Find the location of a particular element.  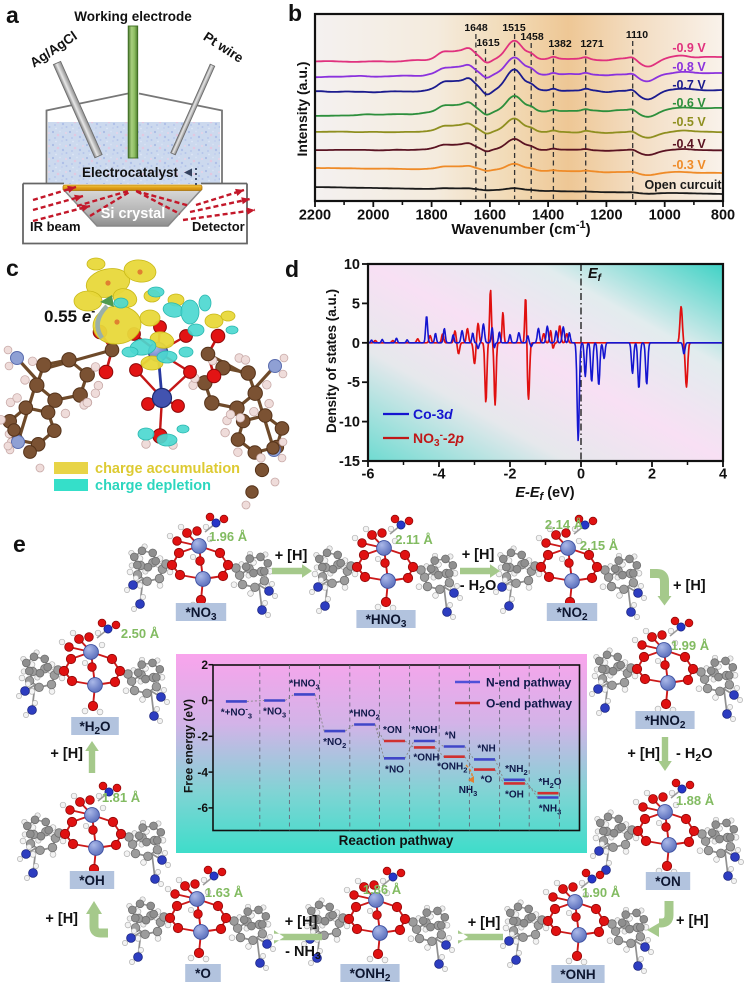

svg-text: 1800 is located at coordinates (431, 216).